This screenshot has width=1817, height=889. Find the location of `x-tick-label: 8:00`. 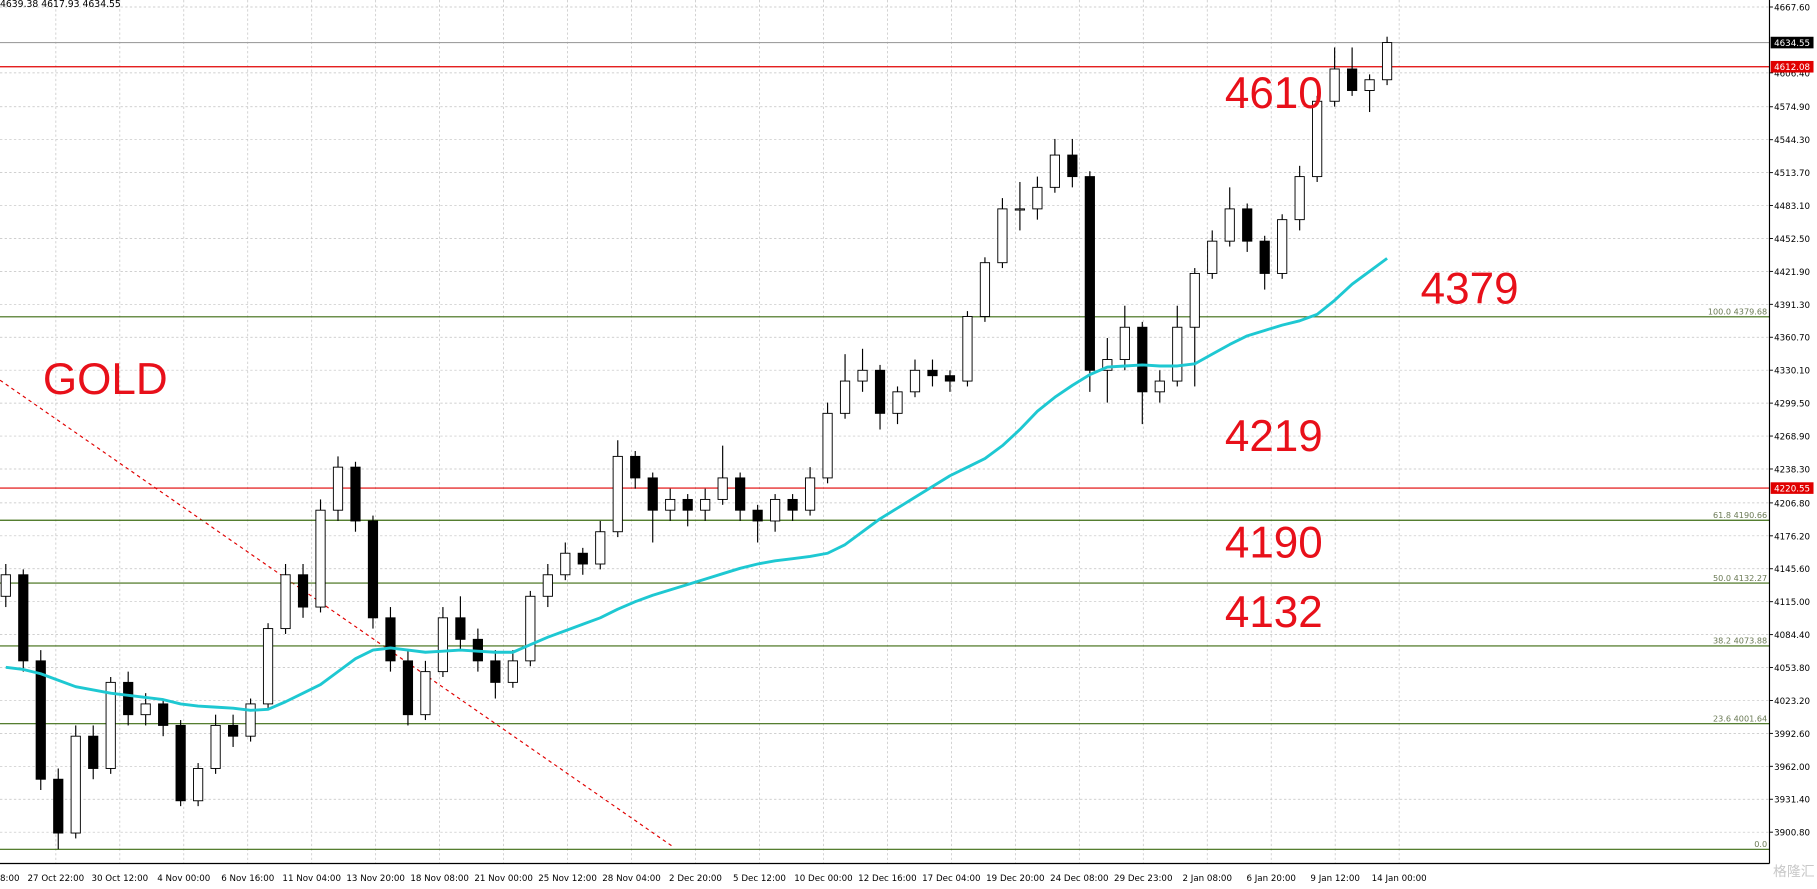

x-tick-label: 8:00 is located at coordinates (10, 879).